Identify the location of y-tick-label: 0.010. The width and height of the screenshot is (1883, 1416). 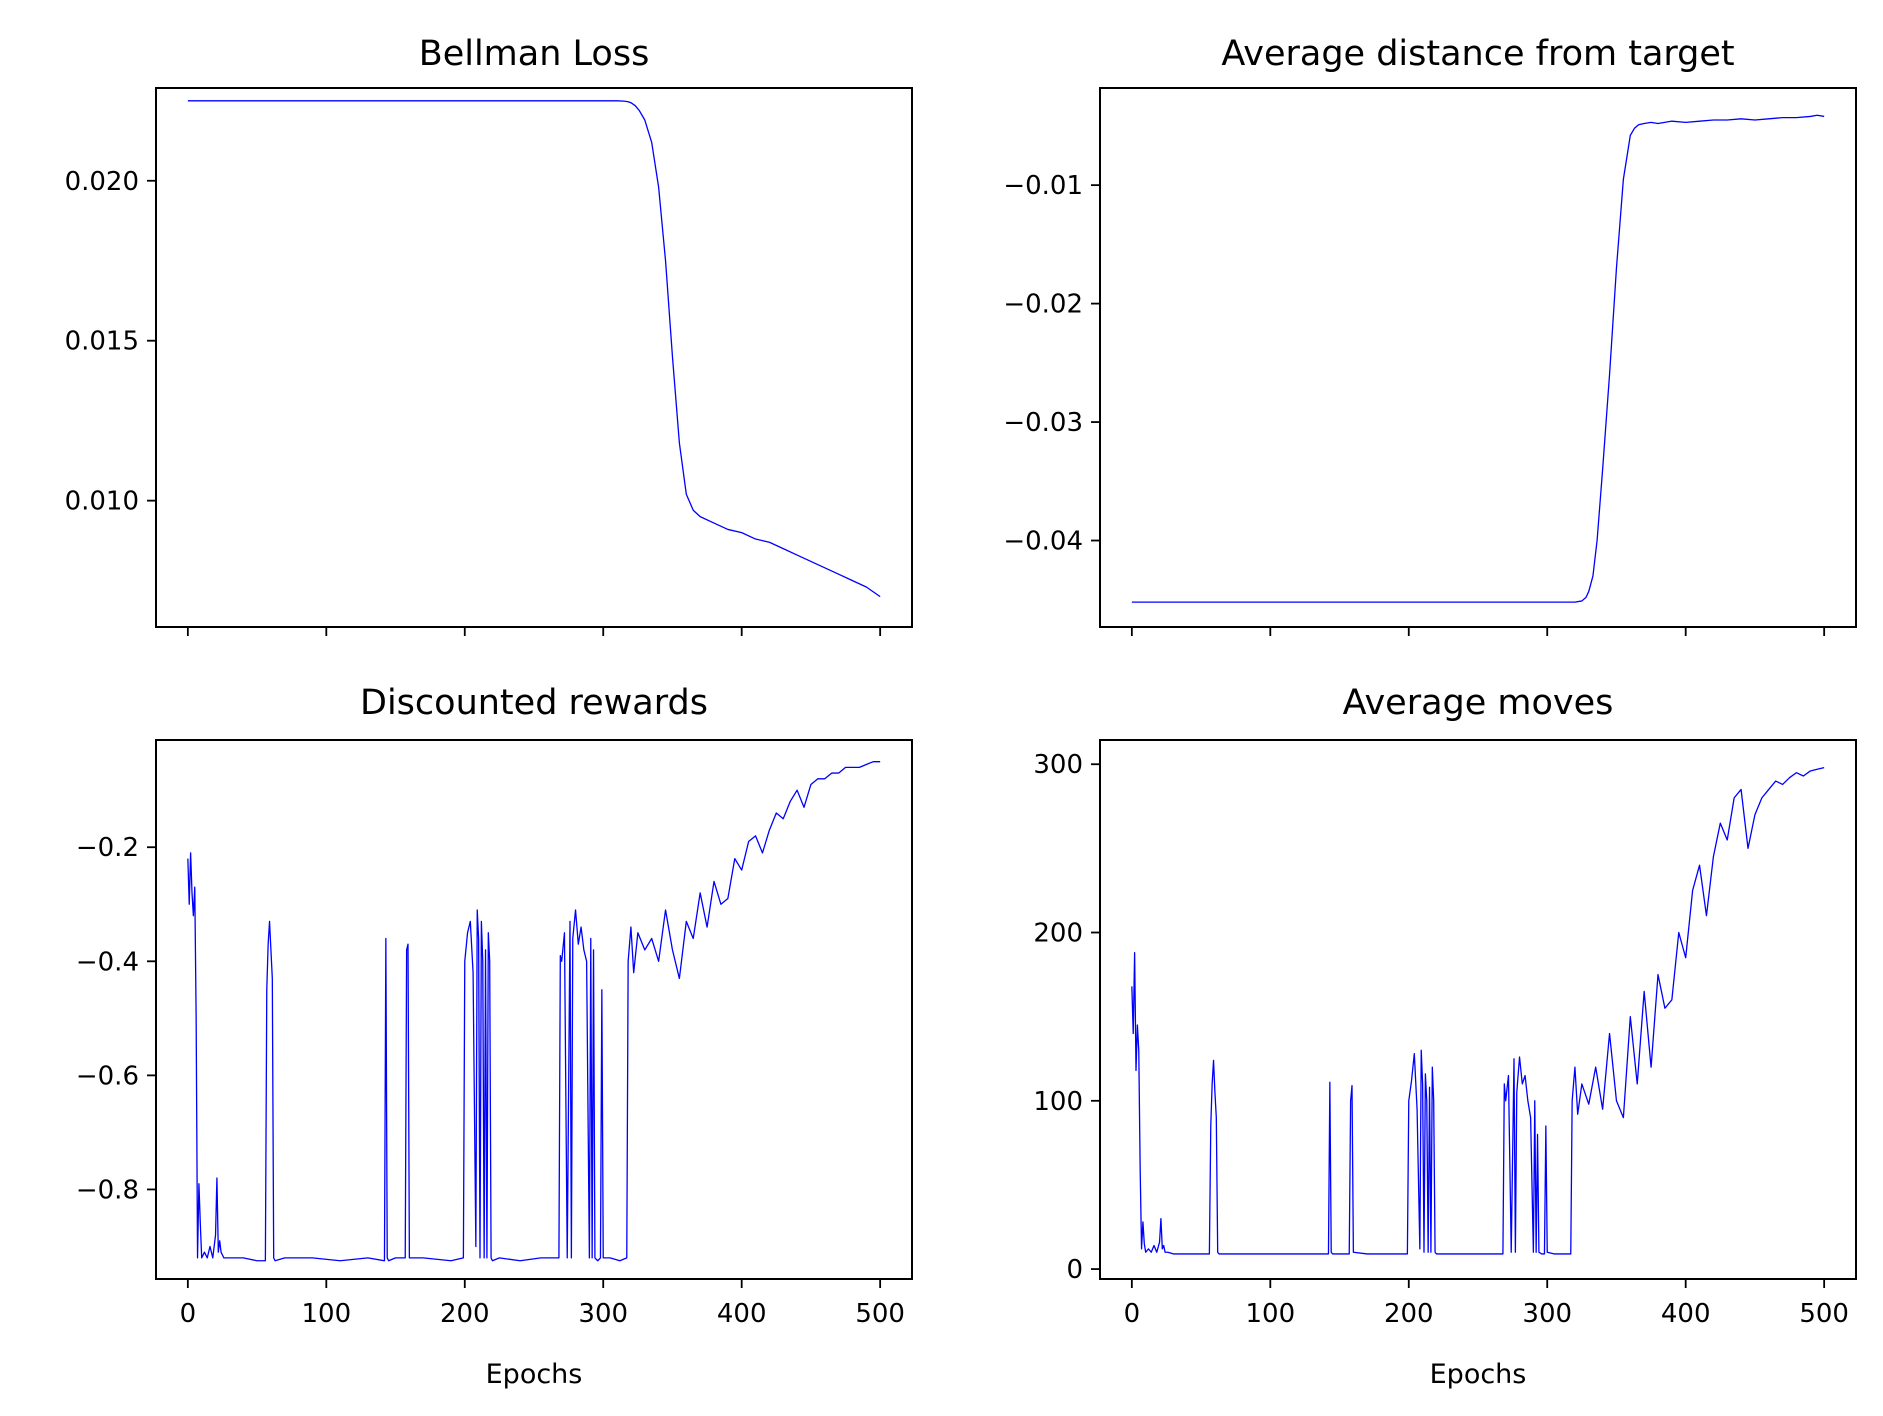
(102, 502).